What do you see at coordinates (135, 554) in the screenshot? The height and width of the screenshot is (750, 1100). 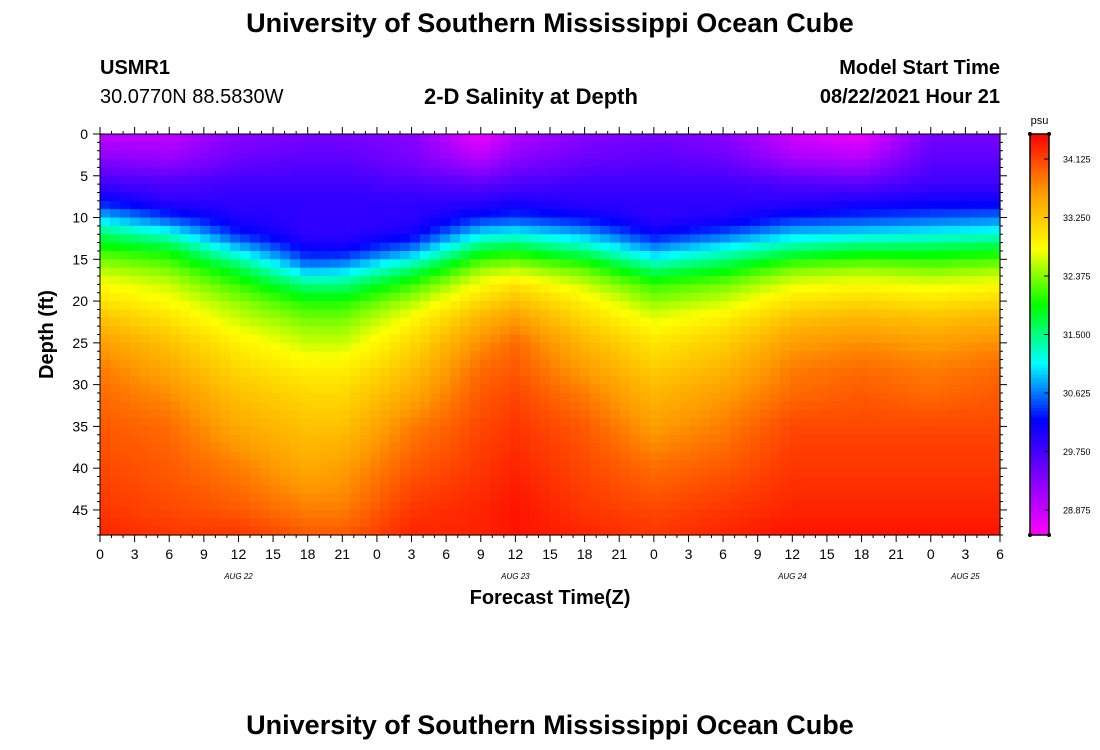 I see `x-tick-label: 3` at bounding box center [135, 554].